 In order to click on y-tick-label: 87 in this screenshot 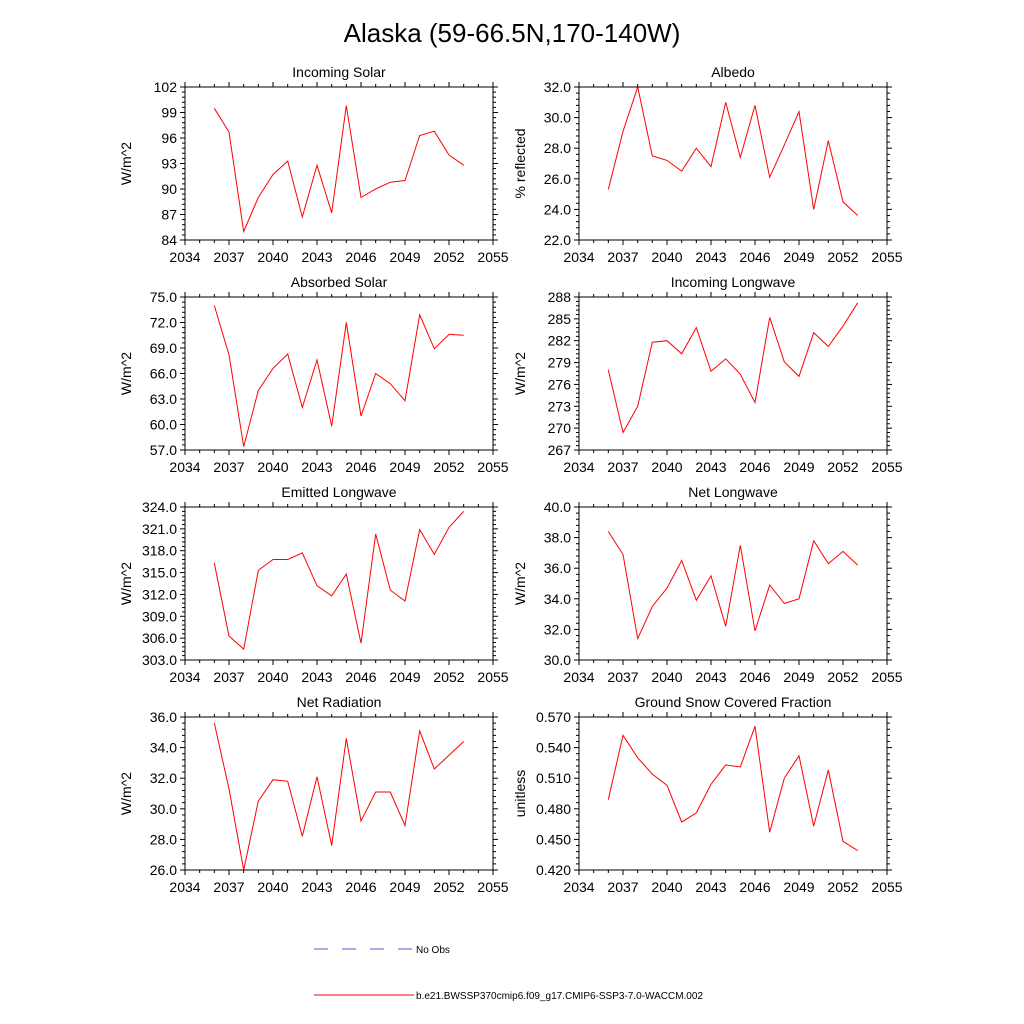, I will do `click(169, 215)`.